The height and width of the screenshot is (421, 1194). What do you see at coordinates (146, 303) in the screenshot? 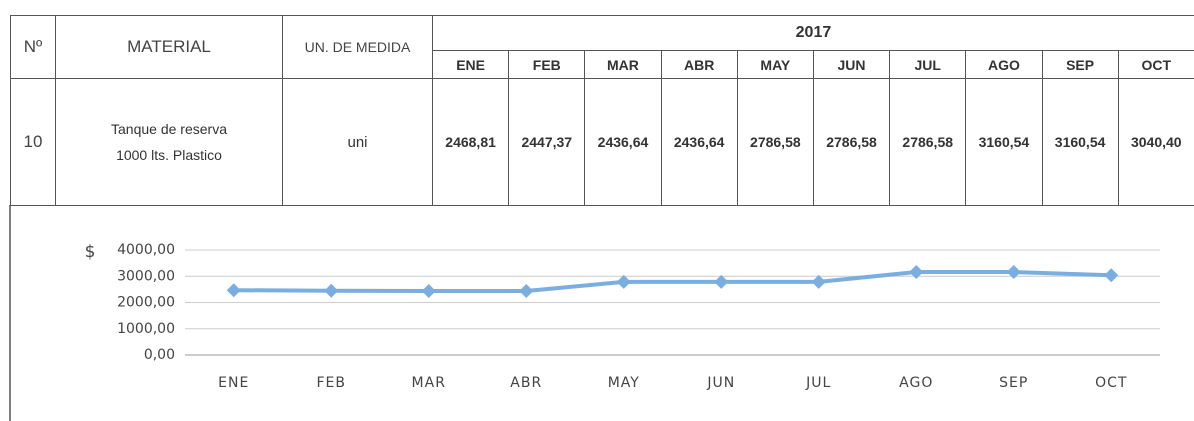
I see `y-tick-label: 2000,00` at bounding box center [146, 303].